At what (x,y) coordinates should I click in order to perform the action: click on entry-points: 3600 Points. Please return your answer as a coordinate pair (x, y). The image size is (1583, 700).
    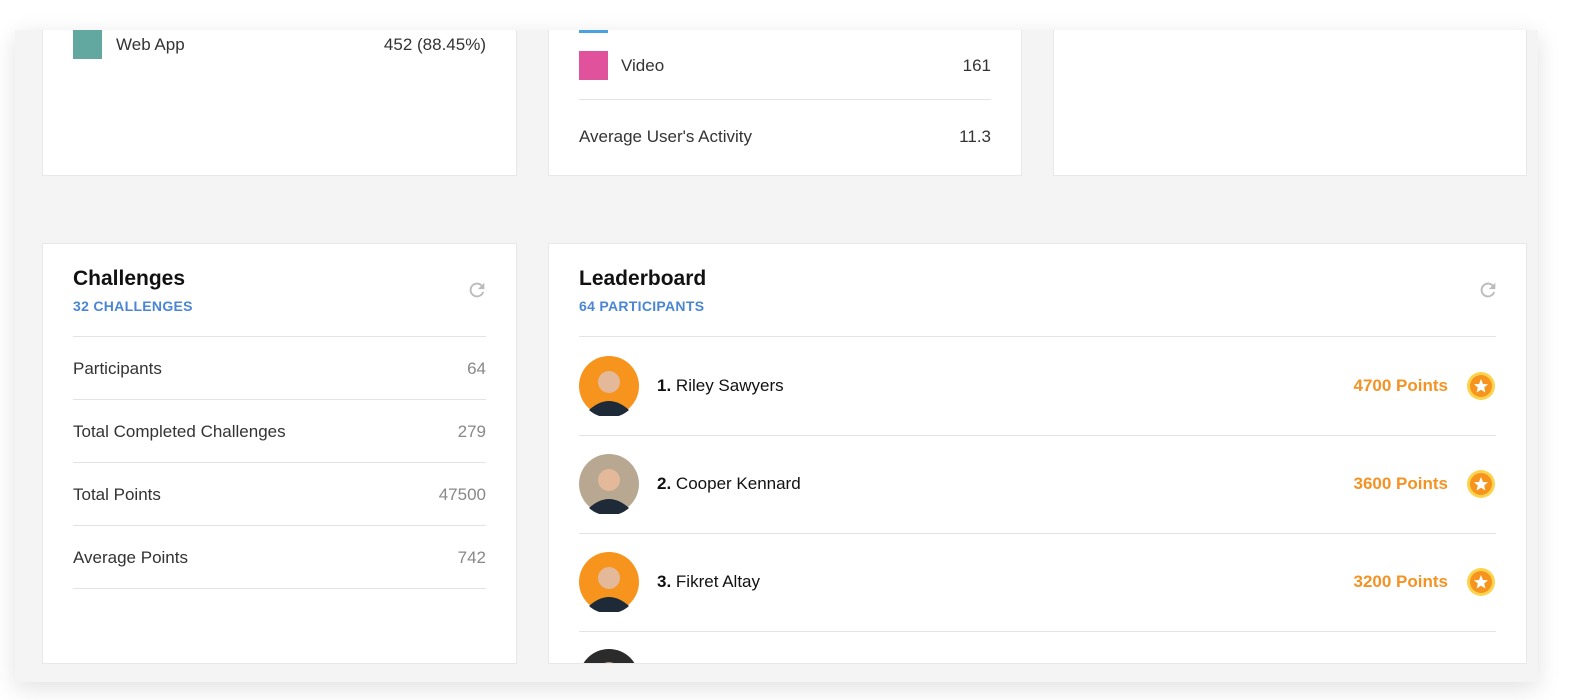
    Looking at the image, I should click on (1401, 483).